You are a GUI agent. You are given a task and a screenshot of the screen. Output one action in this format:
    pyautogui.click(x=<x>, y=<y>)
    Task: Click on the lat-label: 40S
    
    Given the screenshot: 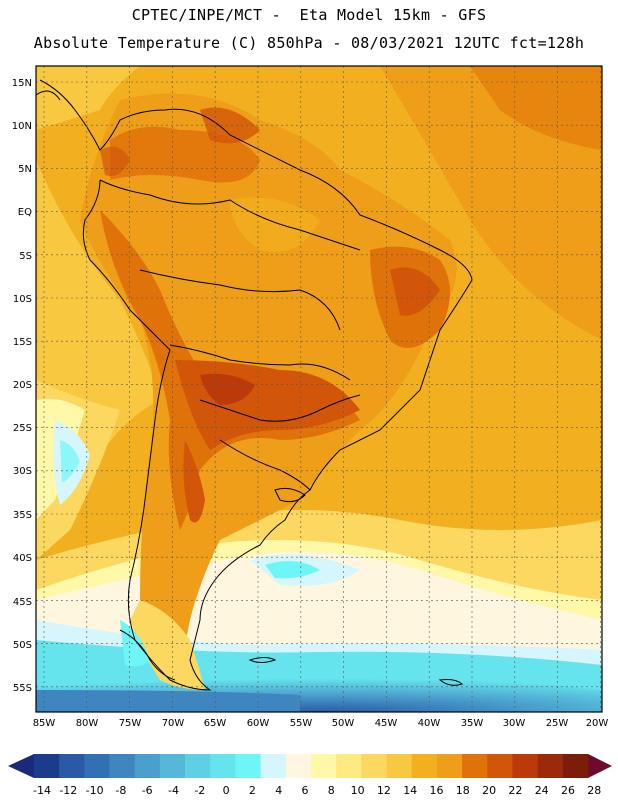 What is the action you would take?
    pyautogui.click(x=22, y=558)
    